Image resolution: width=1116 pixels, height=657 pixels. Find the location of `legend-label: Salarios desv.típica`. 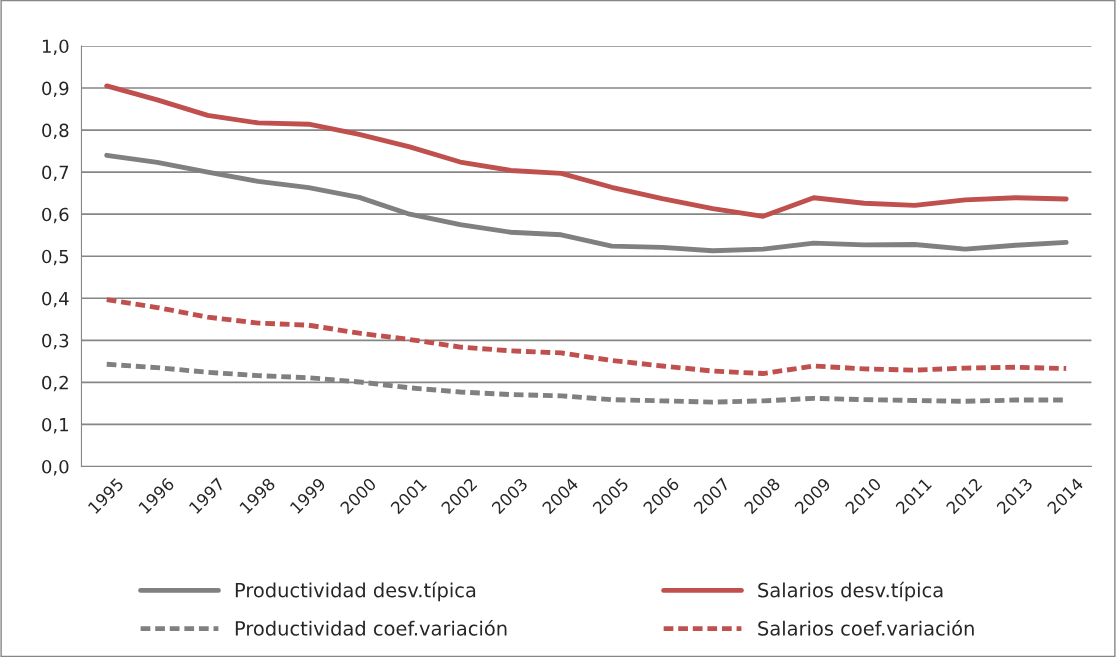

legend-label: Salarios desv.típica is located at coordinates (850, 591).